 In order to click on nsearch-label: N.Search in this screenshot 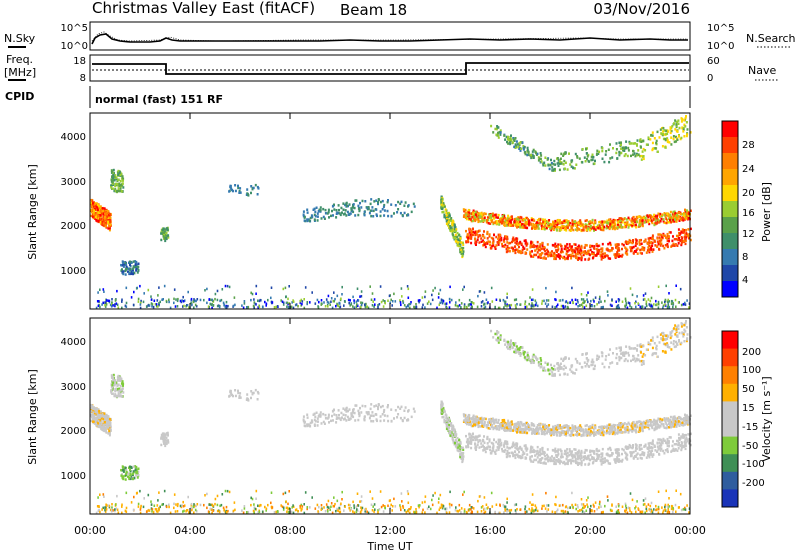, I will do `click(771, 38)`.